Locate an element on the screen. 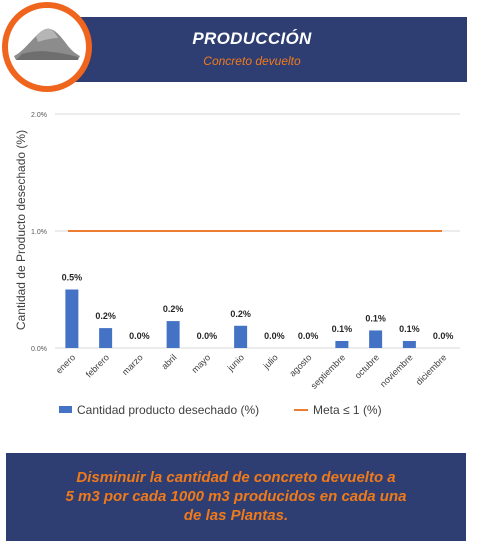  page-subtitle: Concreto devuelto is located at coordinates (252, 61).